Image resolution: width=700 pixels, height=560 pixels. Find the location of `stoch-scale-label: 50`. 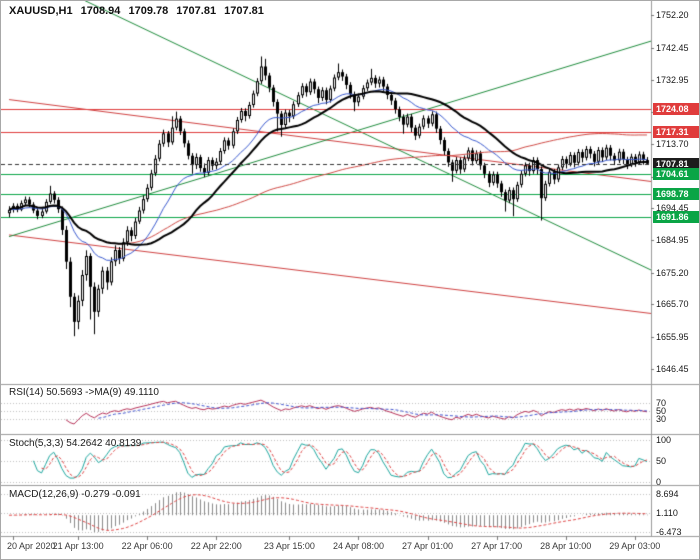

stoch-scale-label: 50 is located at coordinates (661, 461).